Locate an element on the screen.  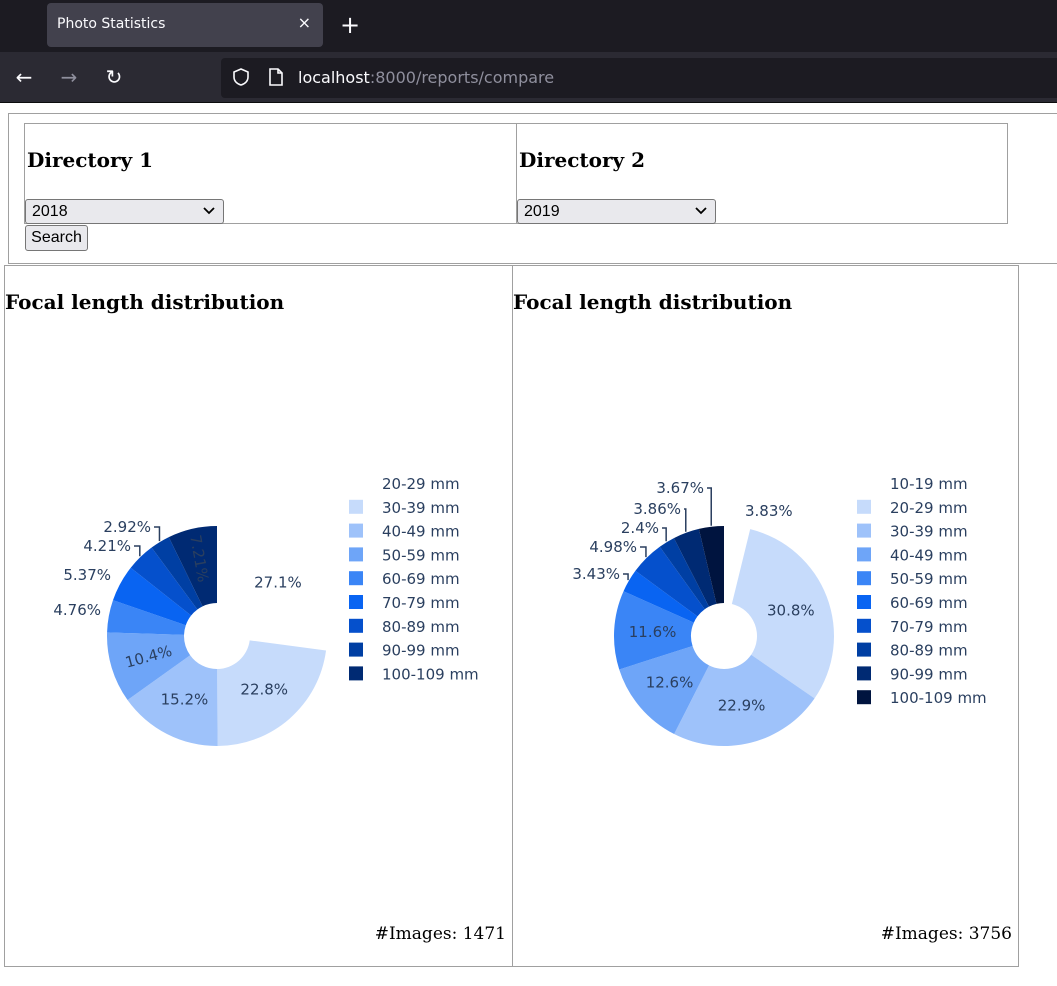
slice-label: 3.86% is located at coordinates (657, 509).